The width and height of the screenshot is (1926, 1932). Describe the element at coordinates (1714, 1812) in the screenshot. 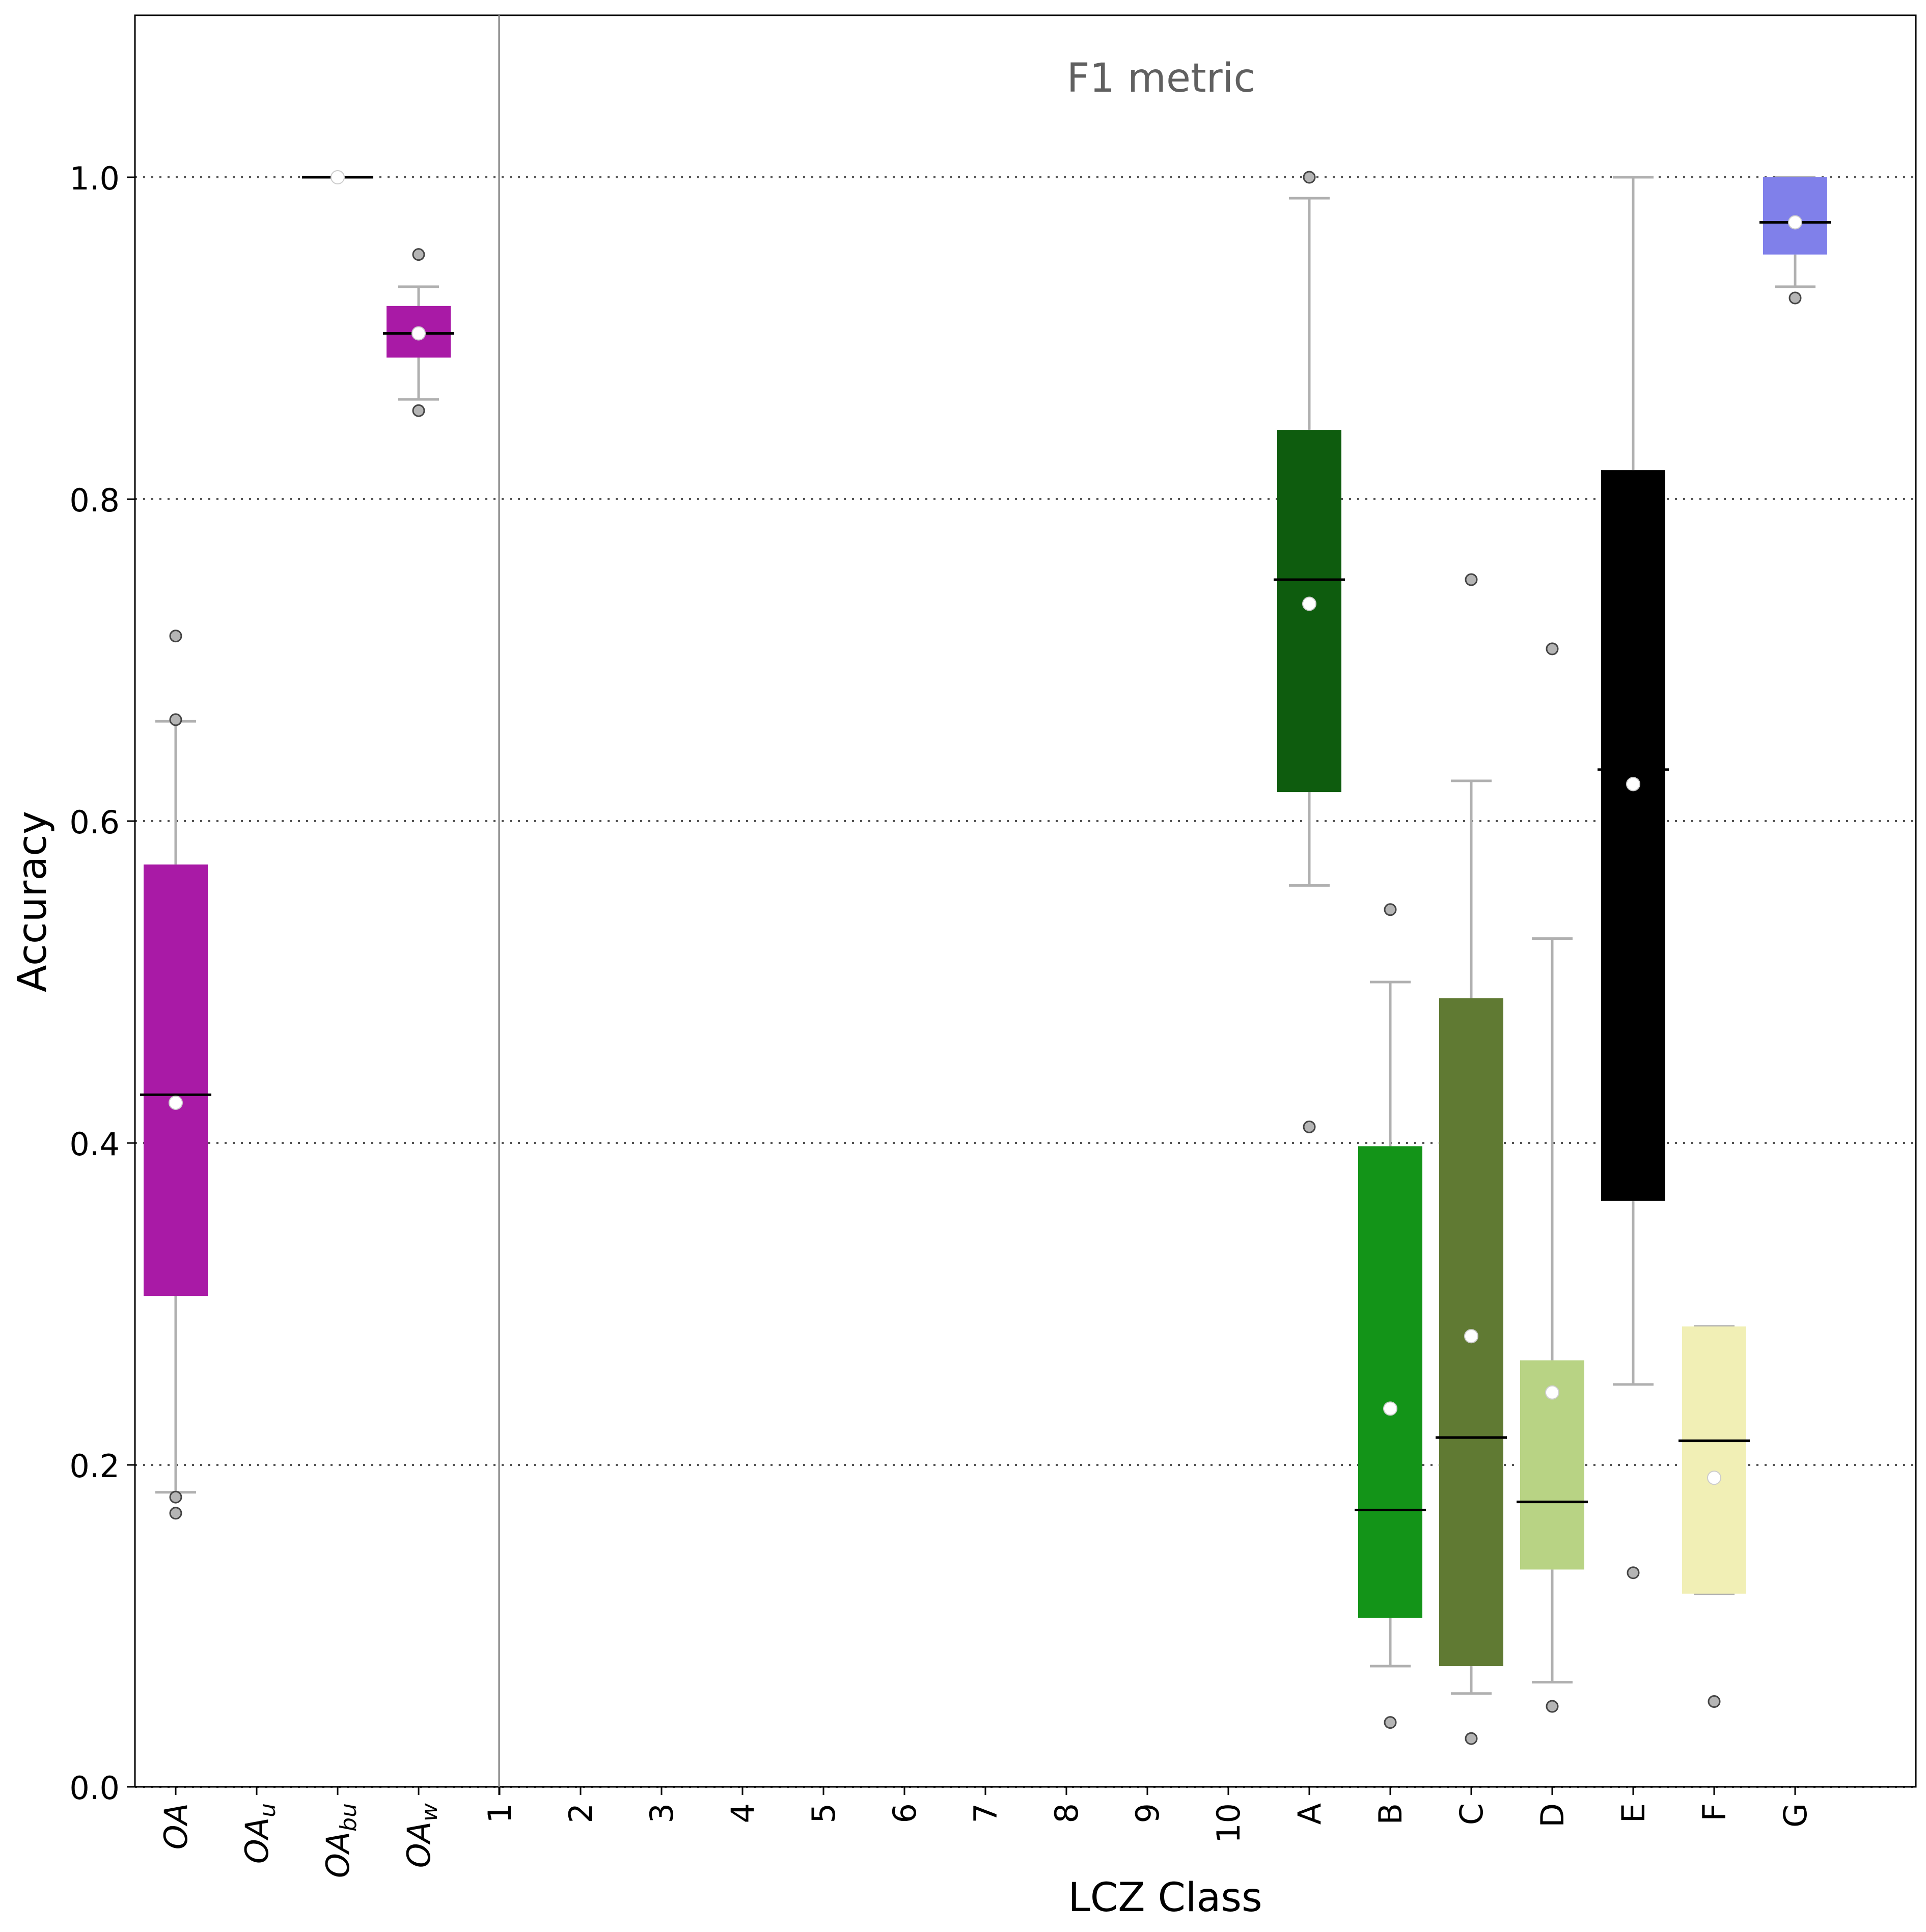

I see `x-tick-label: F` at that location.